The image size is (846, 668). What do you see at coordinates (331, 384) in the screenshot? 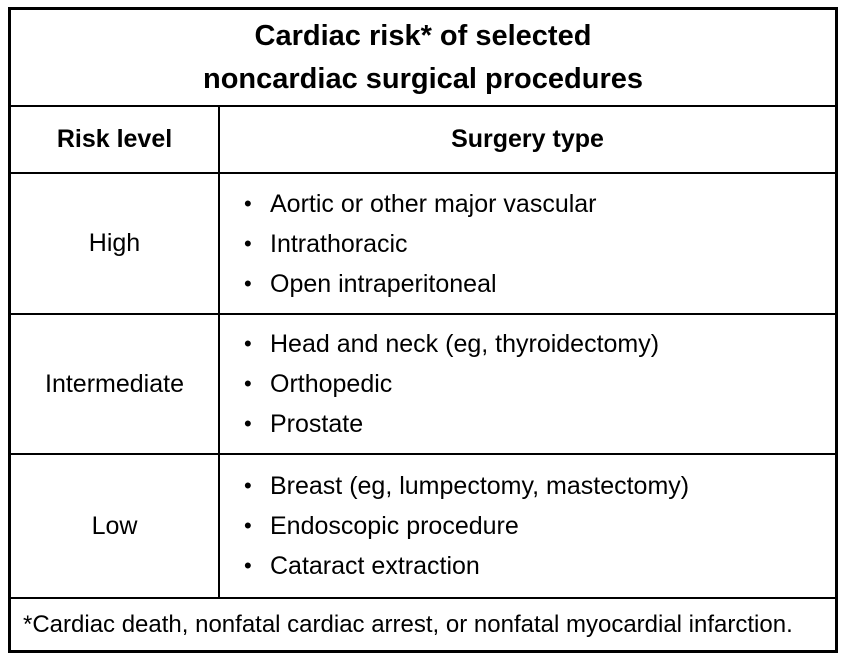
I see `surgery-item-label: Orthopedic` at bounding box center [331, 384].